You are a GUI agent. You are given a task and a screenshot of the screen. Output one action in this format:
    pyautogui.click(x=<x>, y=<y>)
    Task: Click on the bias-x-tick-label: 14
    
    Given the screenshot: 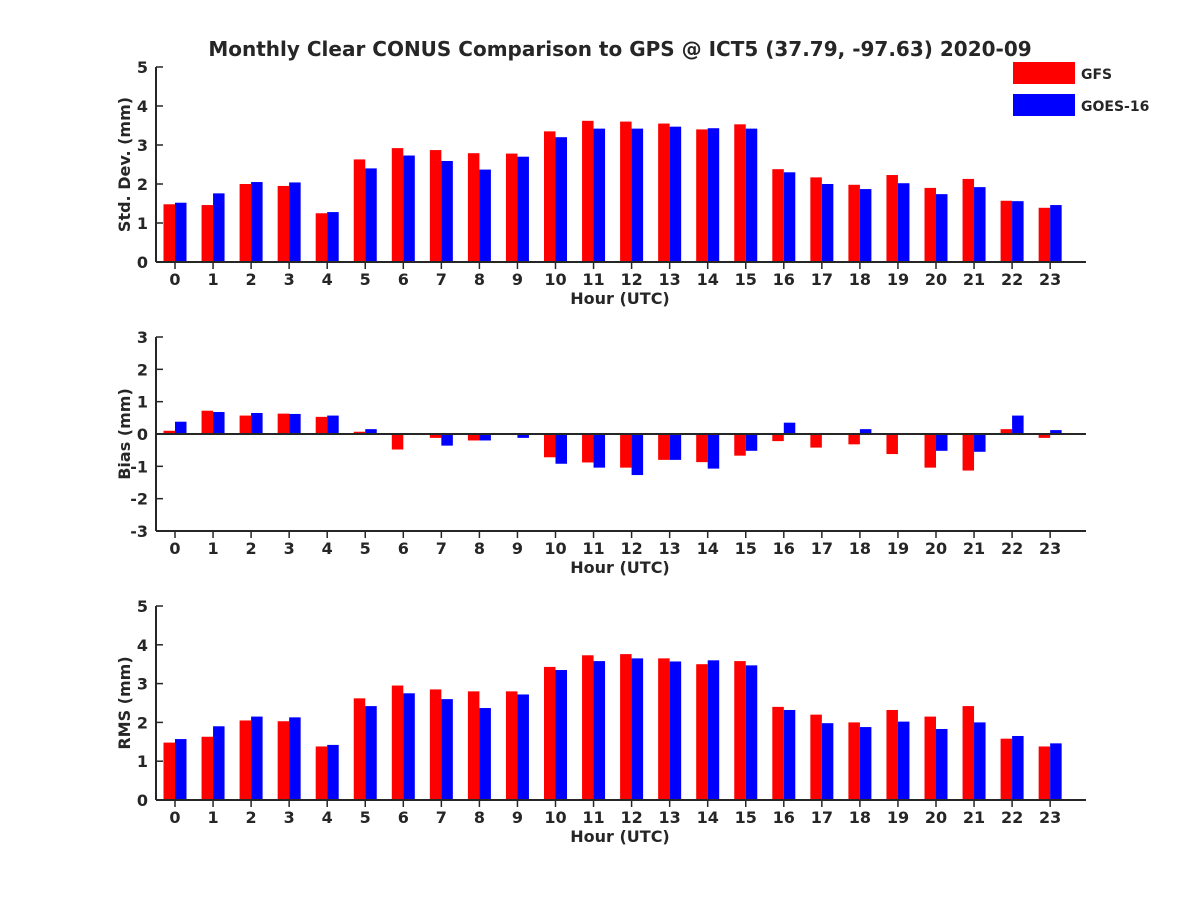 What is the action you would take?
    pyautogui.click(x=708, y=548)
    